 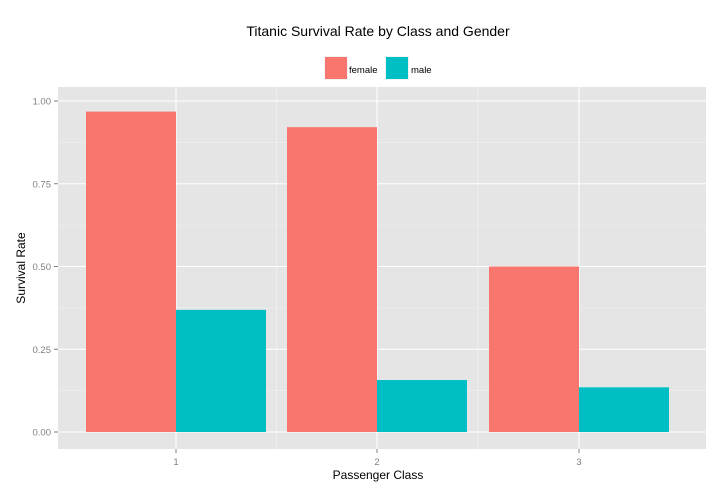 What do you see at coordinates (376, 462) in the screenshot?
I see `x-tick-label: 2` at bounding box center [376, 462].